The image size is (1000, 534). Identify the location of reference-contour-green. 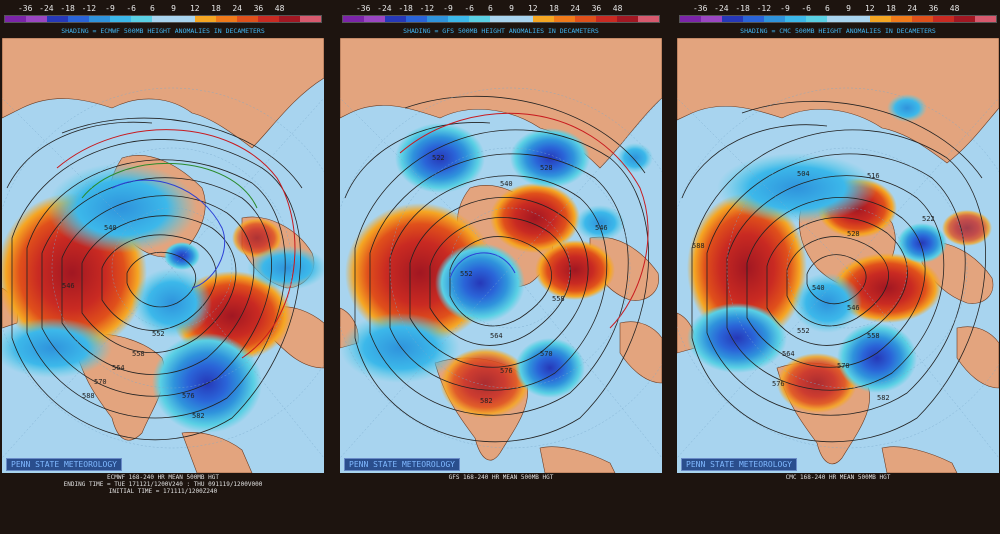
(169, 186).